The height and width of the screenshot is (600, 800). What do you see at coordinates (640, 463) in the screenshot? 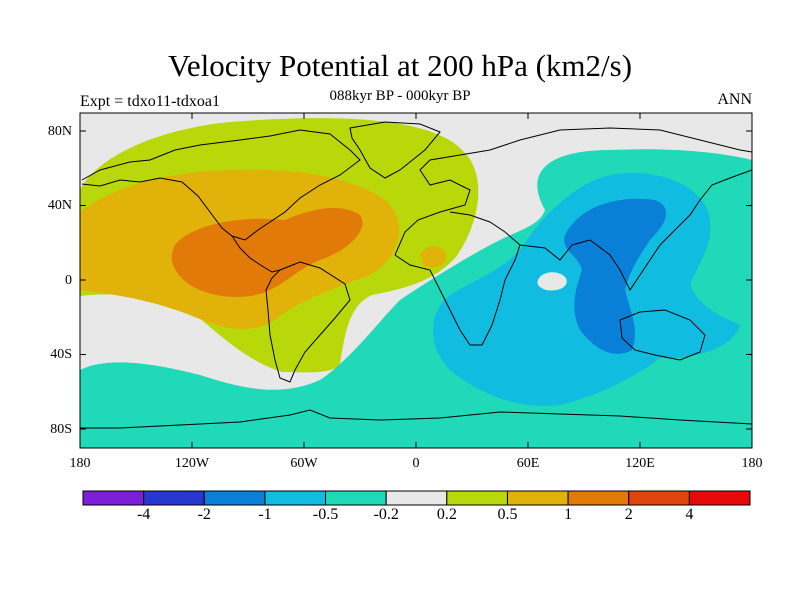
I see `lon-label-120e: 120E` at bounding box center [640, 463].